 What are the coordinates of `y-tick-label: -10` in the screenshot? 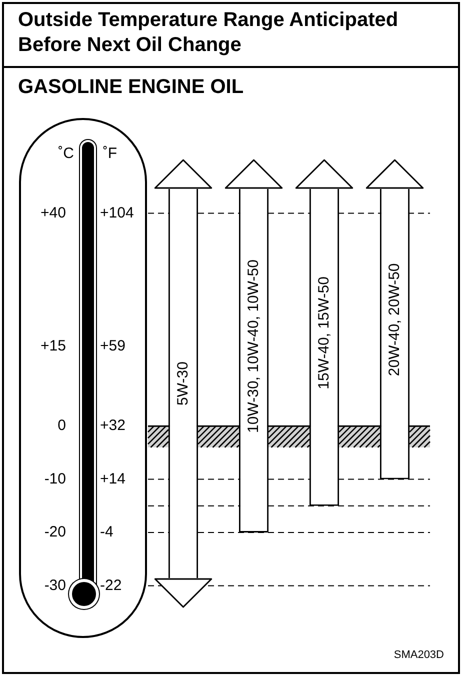 It's located at (55, 479).